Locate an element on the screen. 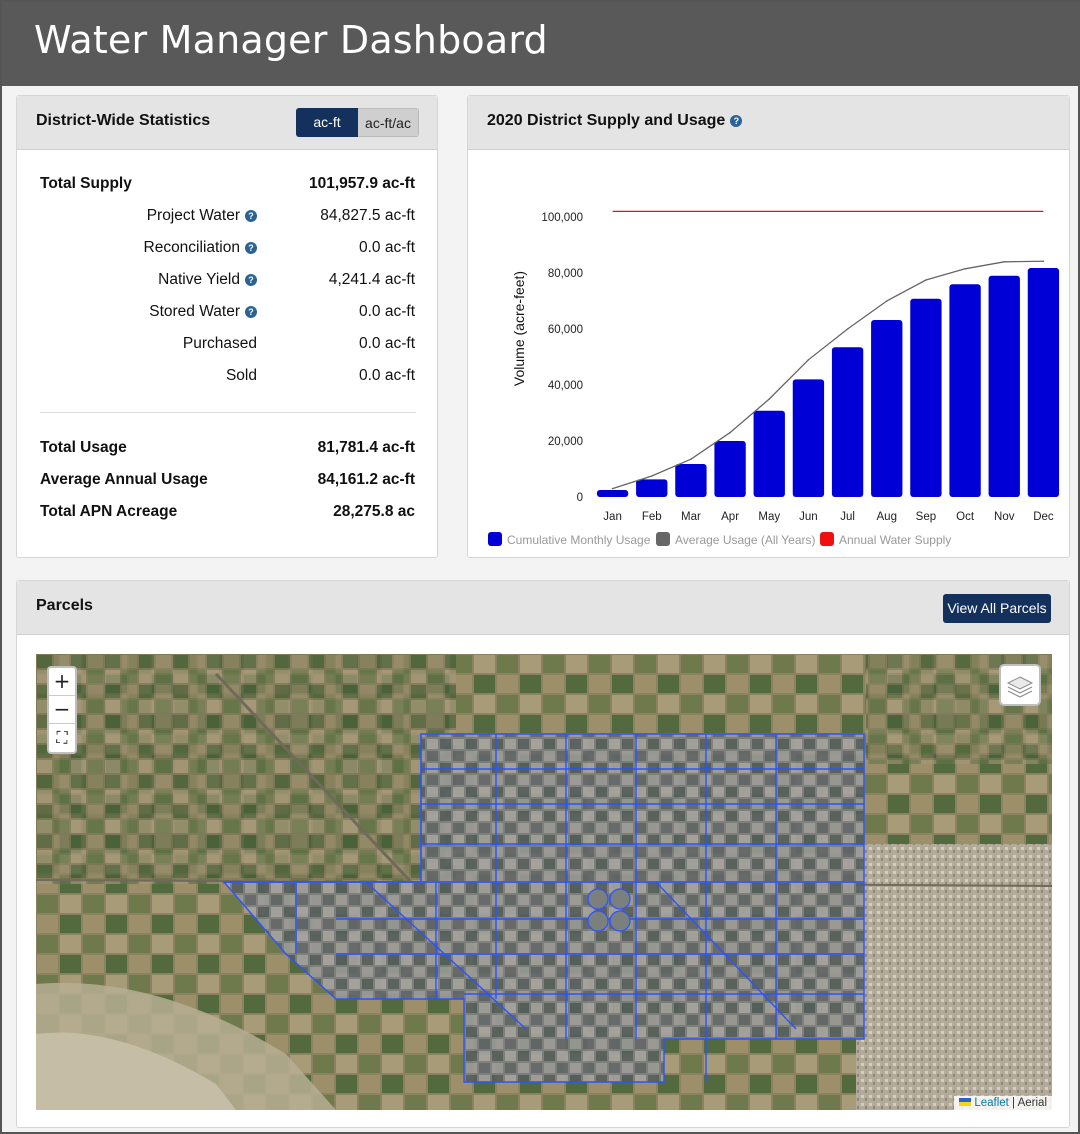 This screenshot has height=1134, width=1080. y-tick-label: 80,000 is located at coordinates (565, 274).